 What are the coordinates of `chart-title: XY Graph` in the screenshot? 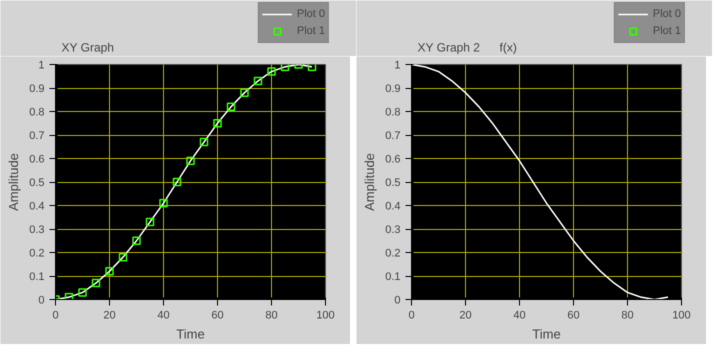 It's located at (88, 47).